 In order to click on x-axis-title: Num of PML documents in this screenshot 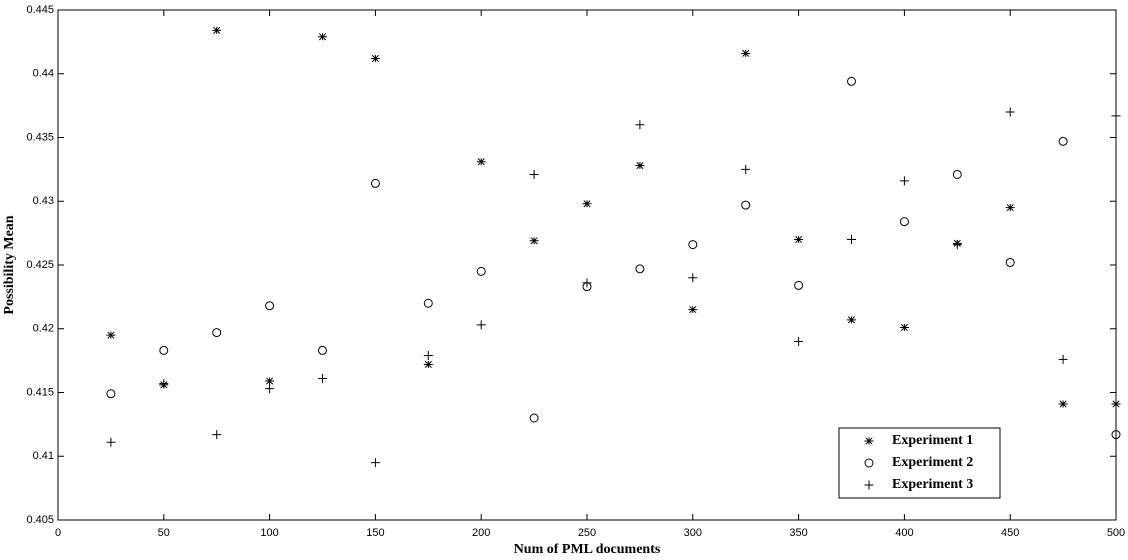, I will do `click(587, 549)`.